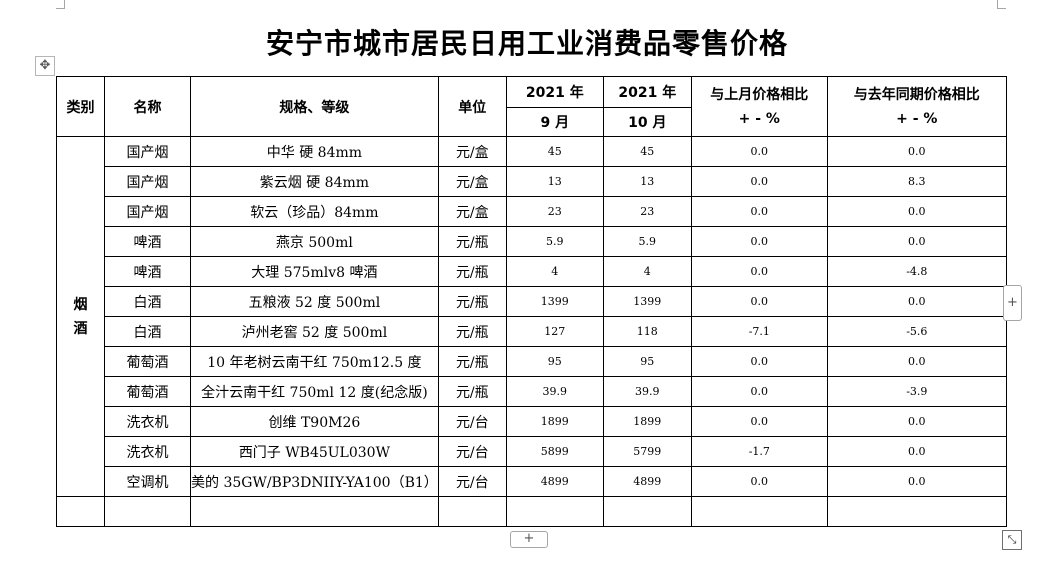 Image resolution: width=1054 pixels, height=578 pixels. Describe the element at coordinates (916, 271) in the screenshot. I see `change-yoy: -4.8` at that location.